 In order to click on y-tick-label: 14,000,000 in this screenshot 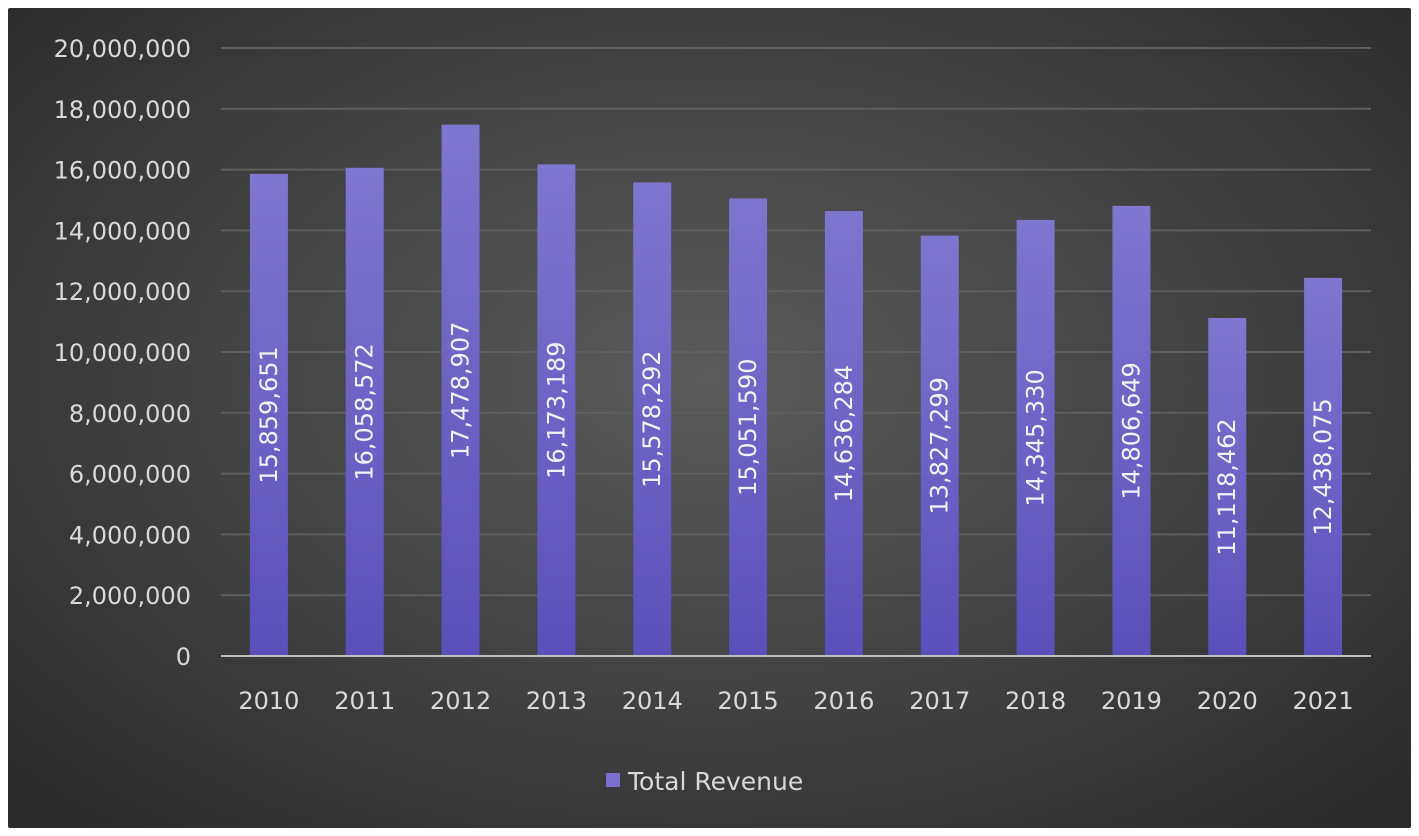, I will do `click(122, 231)`.